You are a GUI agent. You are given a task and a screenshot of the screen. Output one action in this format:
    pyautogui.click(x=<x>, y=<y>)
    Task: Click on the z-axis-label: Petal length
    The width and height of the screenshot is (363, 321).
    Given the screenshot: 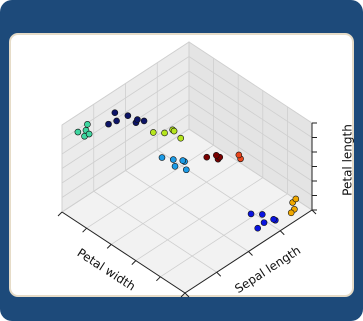 What is the action you would take?
    pyautogui.click(x=348, y=160)
    